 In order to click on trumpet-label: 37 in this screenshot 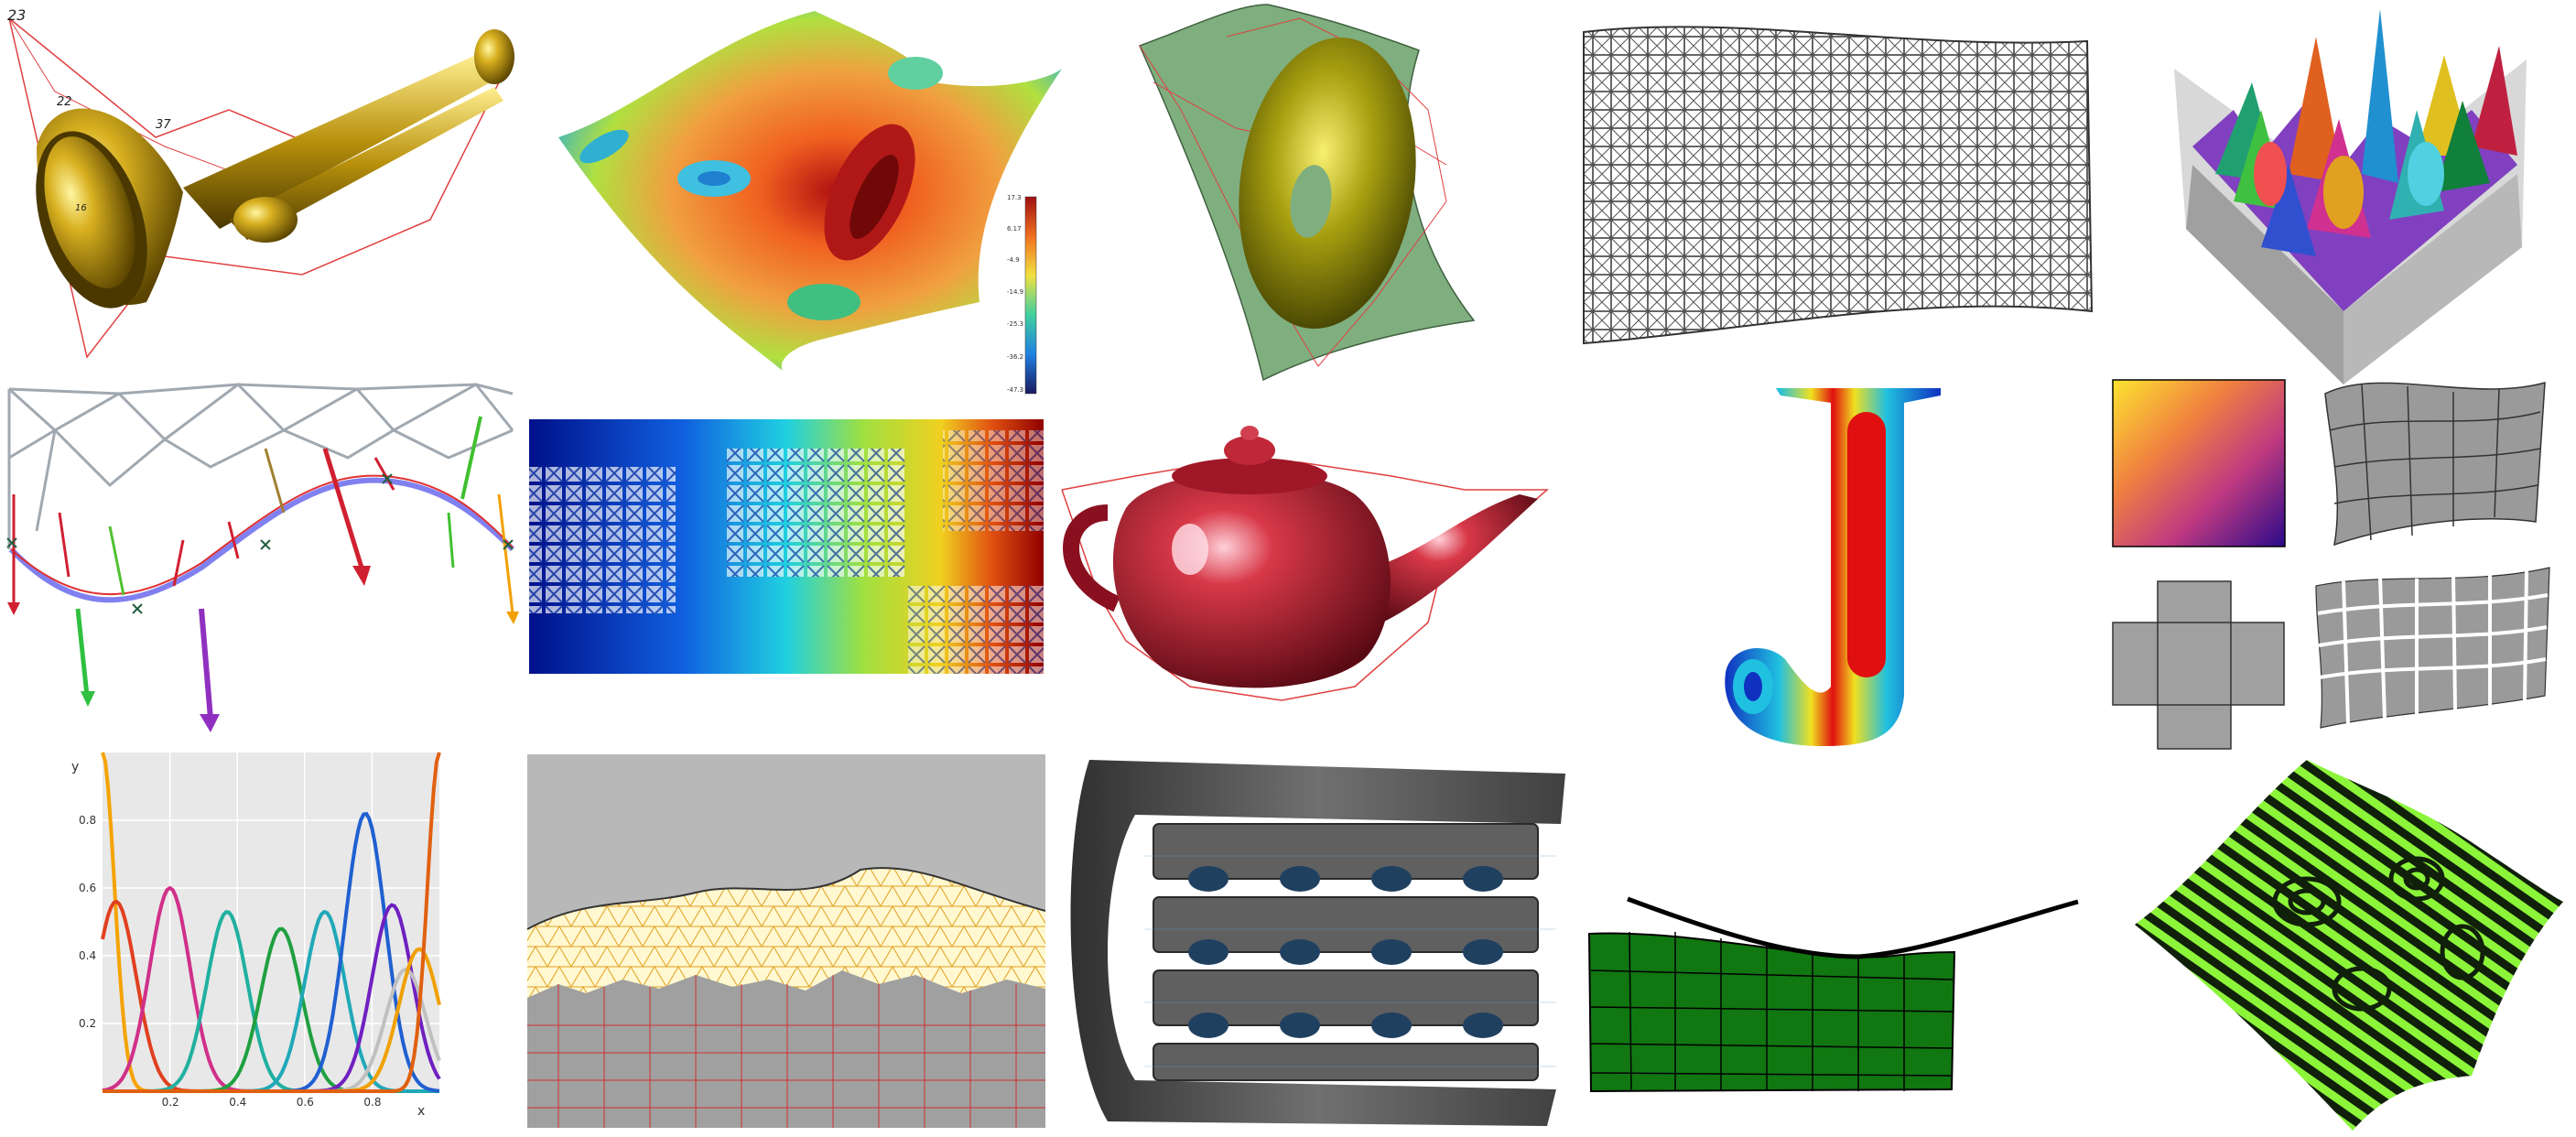, I will do `click(164, 125)`.